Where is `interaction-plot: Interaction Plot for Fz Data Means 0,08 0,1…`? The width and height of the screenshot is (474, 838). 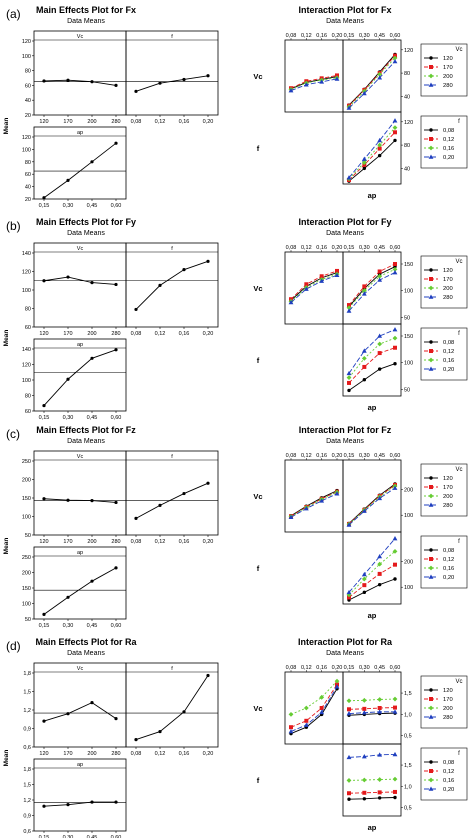
interaction-plot: Interaction Plot for Fz Data Means 0,08 0,1… is located at coordinates (360, 522).